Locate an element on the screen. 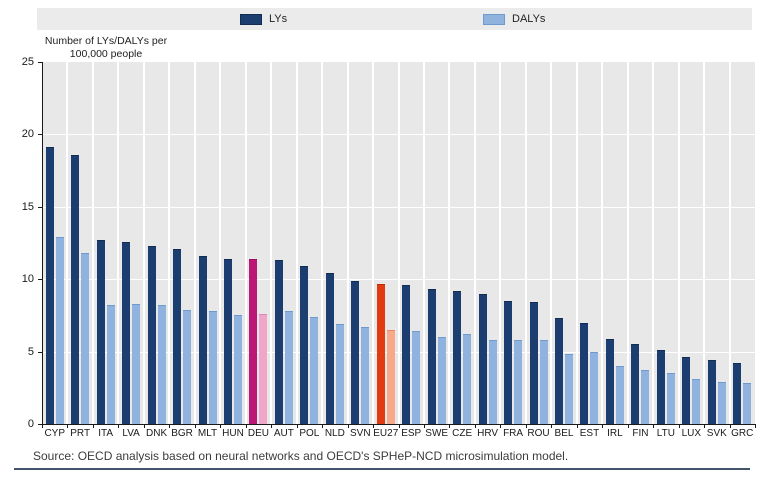 This screenshot has width=764, height=477. bar-lys-LVA is located at coordinates (126, 333).